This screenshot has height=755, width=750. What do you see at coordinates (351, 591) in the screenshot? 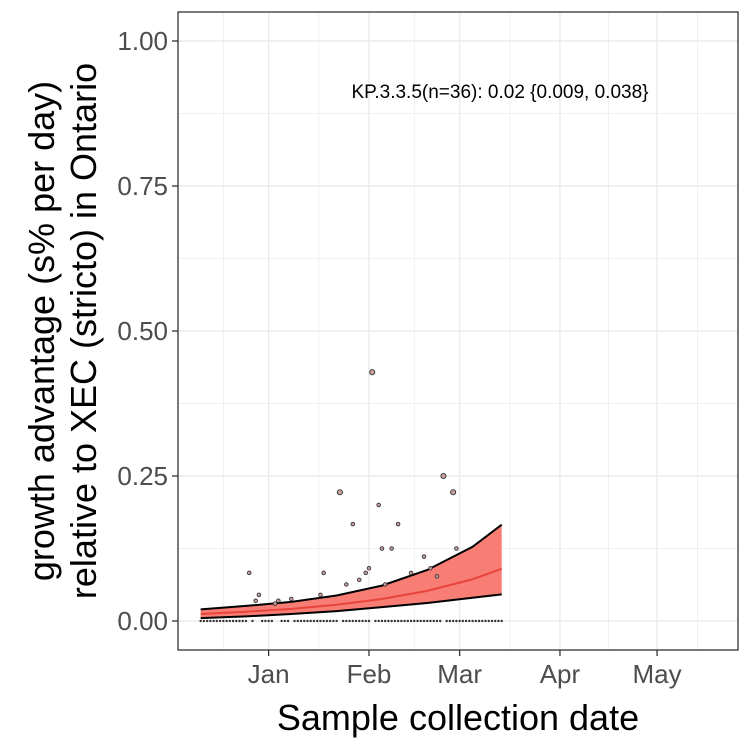
I see `fit-line` at bounding box center [351, 591].